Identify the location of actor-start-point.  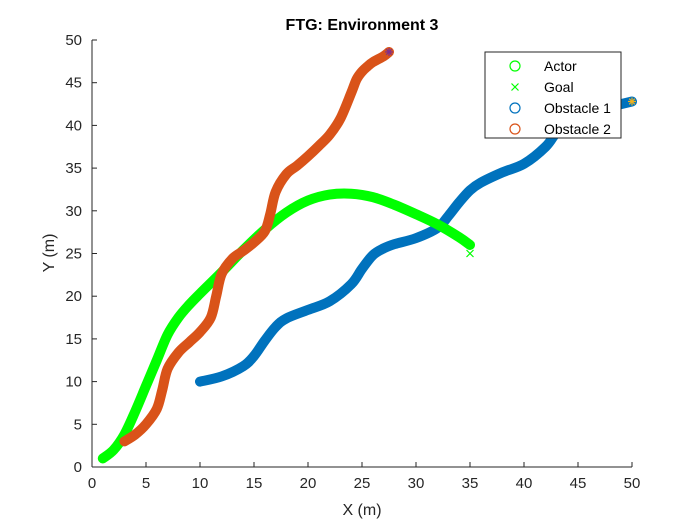
(103, 458).